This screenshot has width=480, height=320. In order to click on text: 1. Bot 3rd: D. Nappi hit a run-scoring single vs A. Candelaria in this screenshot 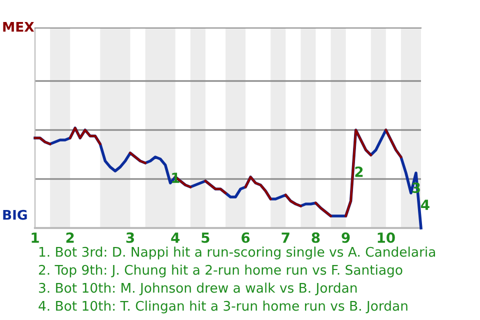, I will do `click(237, 253)`.